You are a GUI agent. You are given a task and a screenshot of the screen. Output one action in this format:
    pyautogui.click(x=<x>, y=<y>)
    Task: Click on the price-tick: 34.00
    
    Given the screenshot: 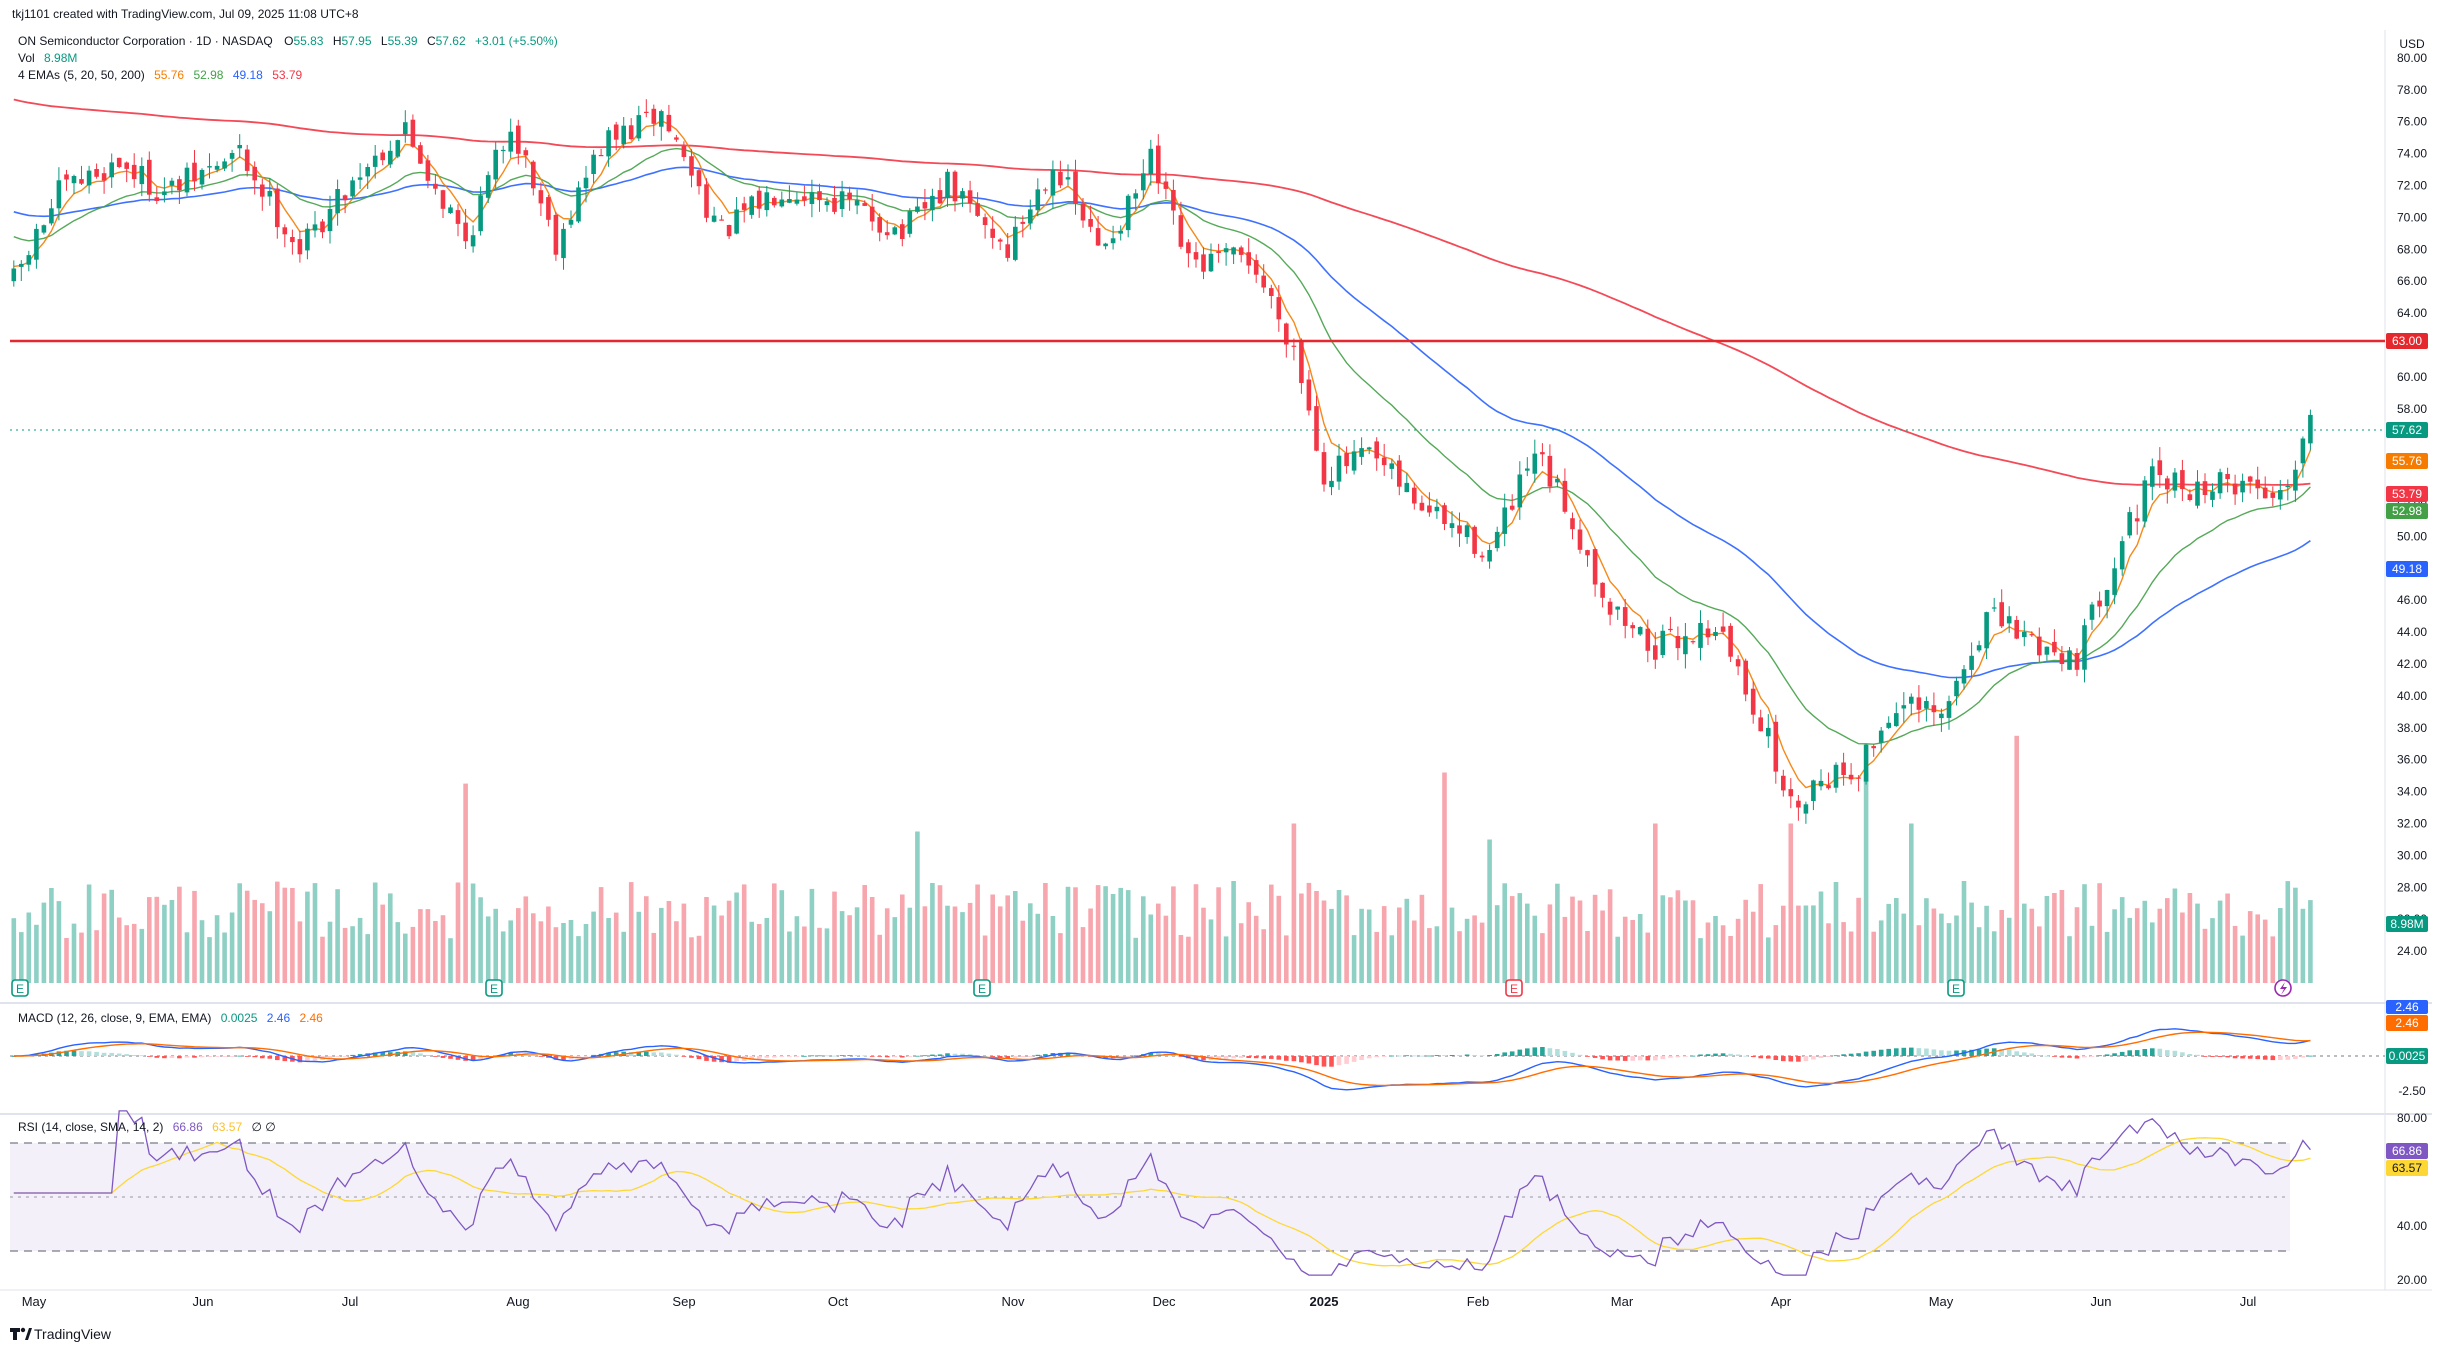 What is the action you would take?
    pyautogui.click(x=2412, y=792)
    